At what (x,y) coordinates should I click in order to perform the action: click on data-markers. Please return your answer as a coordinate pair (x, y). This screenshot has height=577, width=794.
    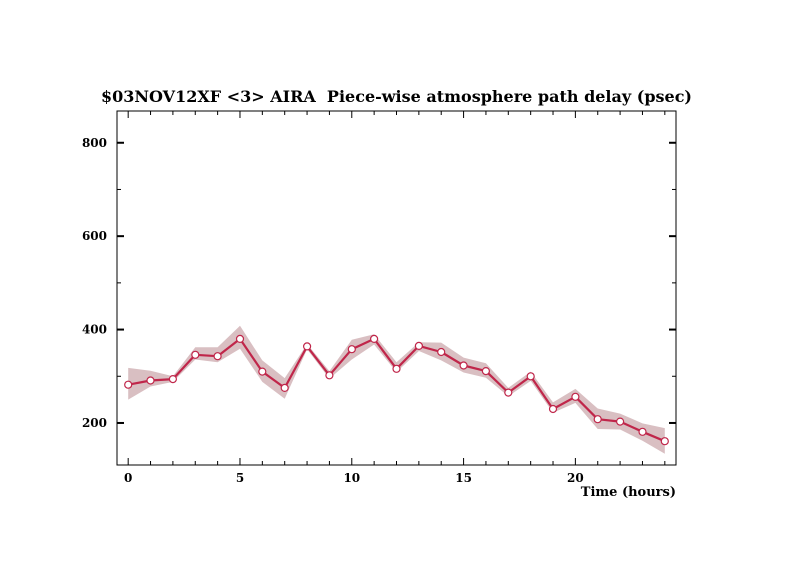
    Looking at the image, I should click on (396, 390).